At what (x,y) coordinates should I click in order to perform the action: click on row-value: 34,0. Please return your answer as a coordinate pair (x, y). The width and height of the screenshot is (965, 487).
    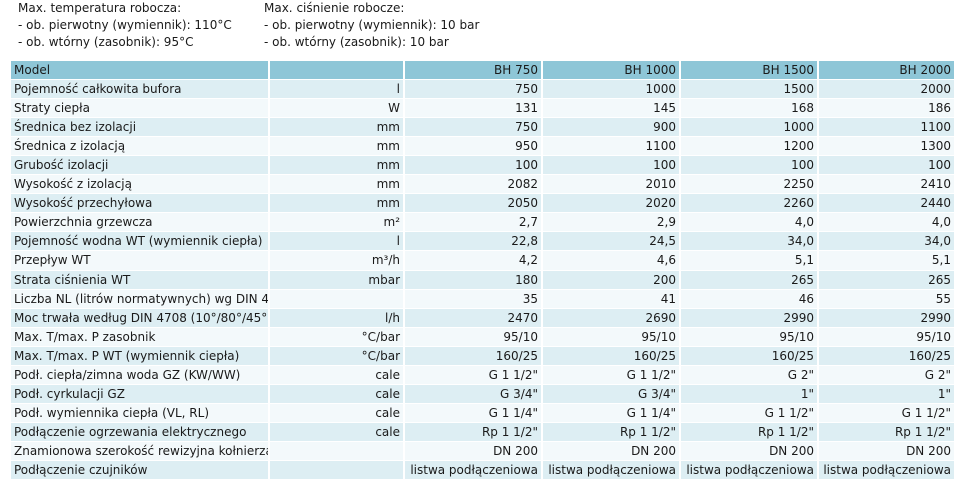
    Looking at the image, I should click on (749, 241).